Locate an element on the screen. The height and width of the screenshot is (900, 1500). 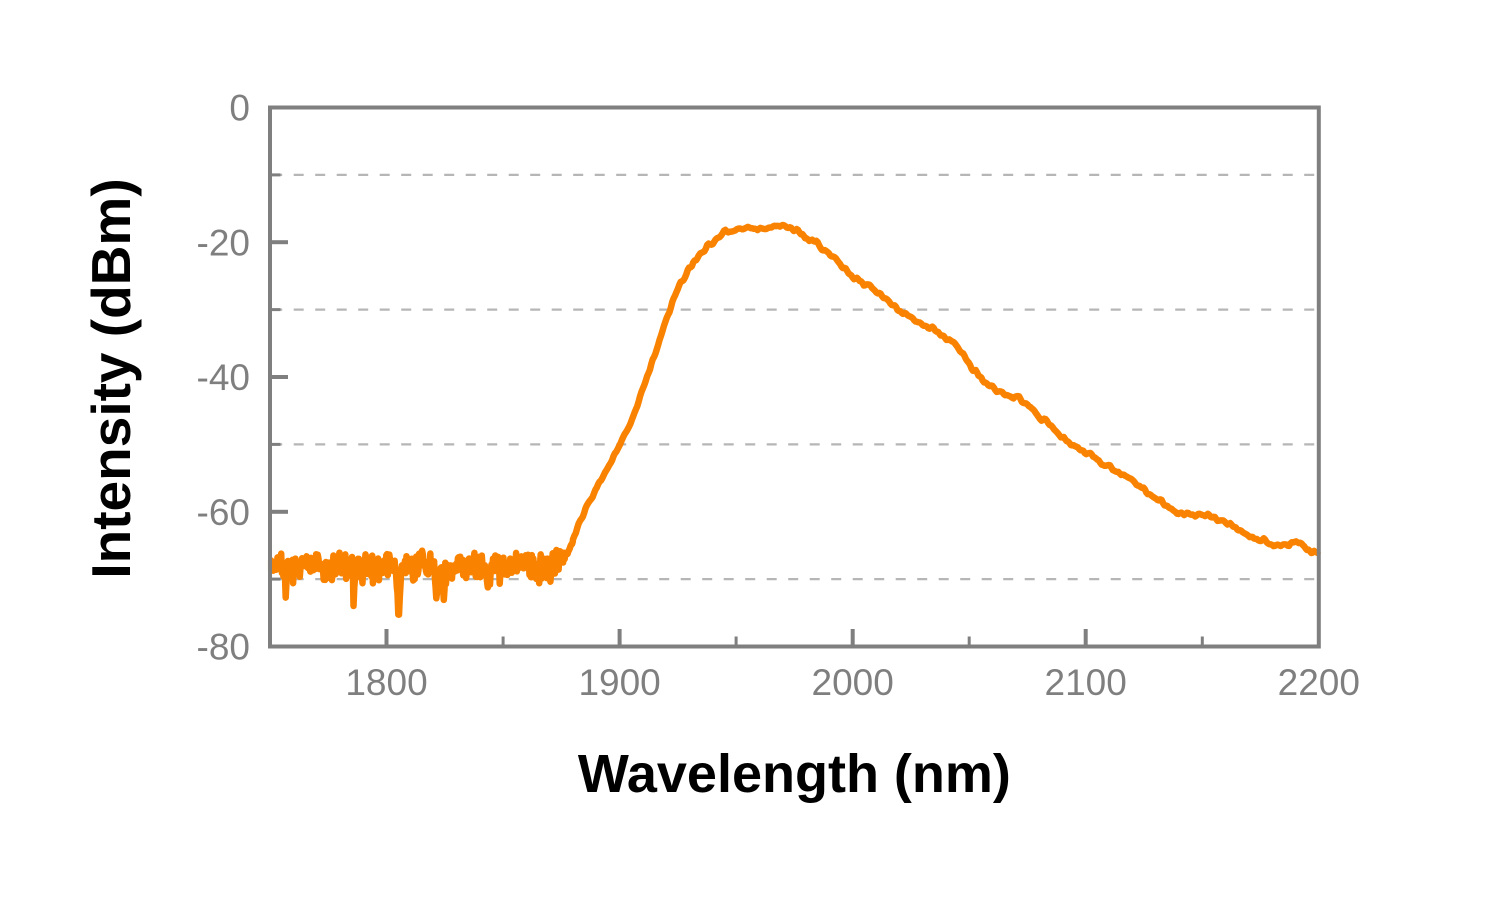
svg-text: -40 is located at coordinates (223, 377).